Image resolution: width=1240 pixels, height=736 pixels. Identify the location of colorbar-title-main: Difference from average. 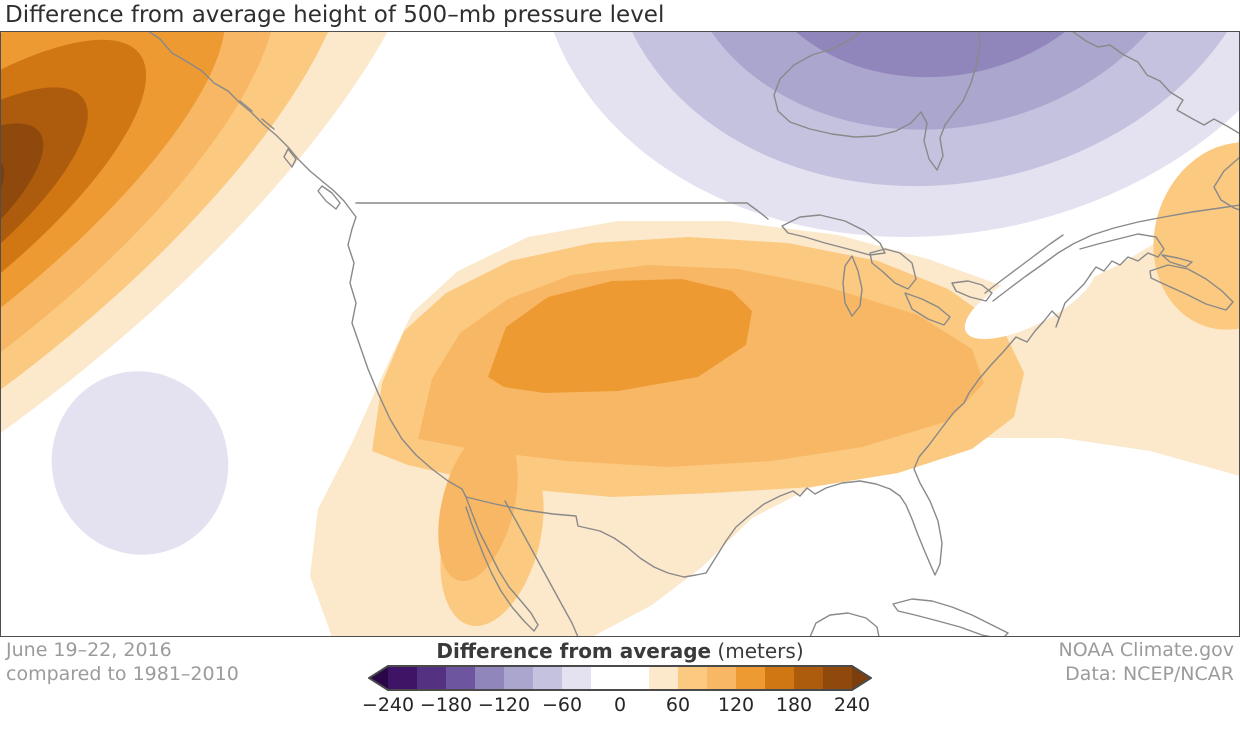
(574, 651).